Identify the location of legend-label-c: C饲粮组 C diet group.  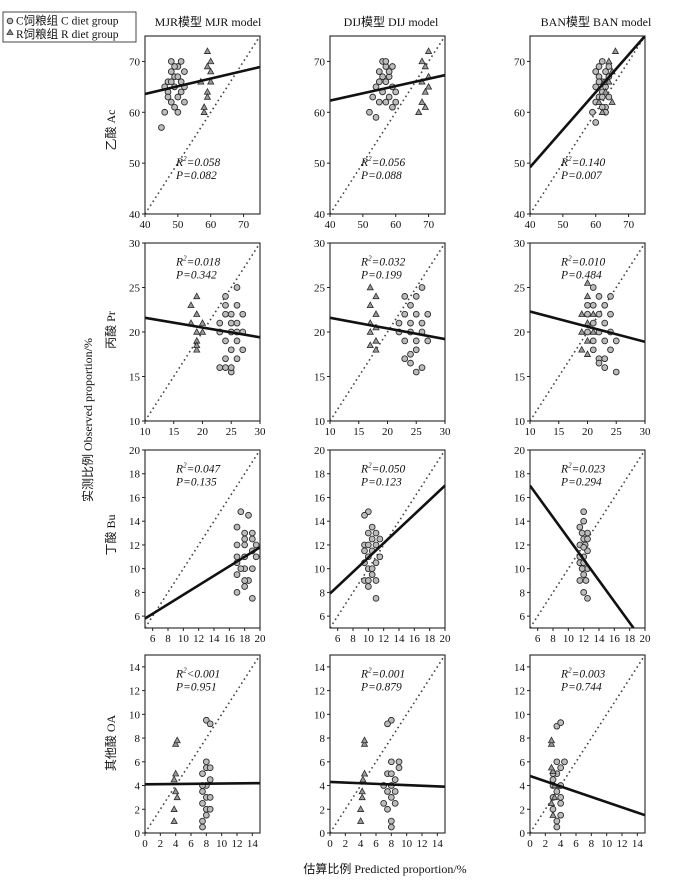
(67, 21).